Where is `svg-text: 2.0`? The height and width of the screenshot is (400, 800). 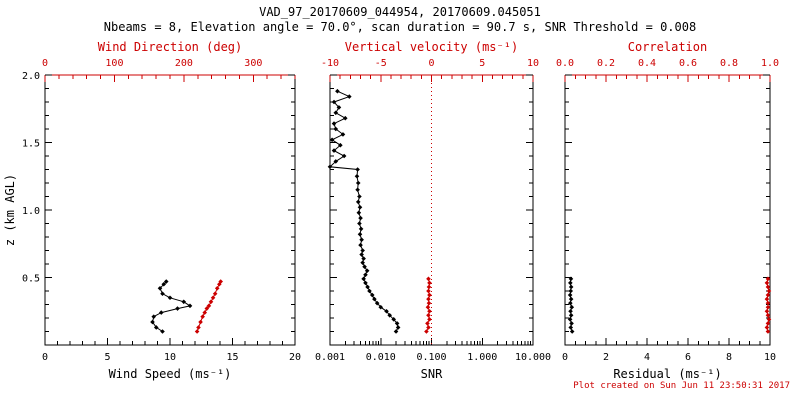 svg-text: 2.0 is located at coordinates (31, 76).